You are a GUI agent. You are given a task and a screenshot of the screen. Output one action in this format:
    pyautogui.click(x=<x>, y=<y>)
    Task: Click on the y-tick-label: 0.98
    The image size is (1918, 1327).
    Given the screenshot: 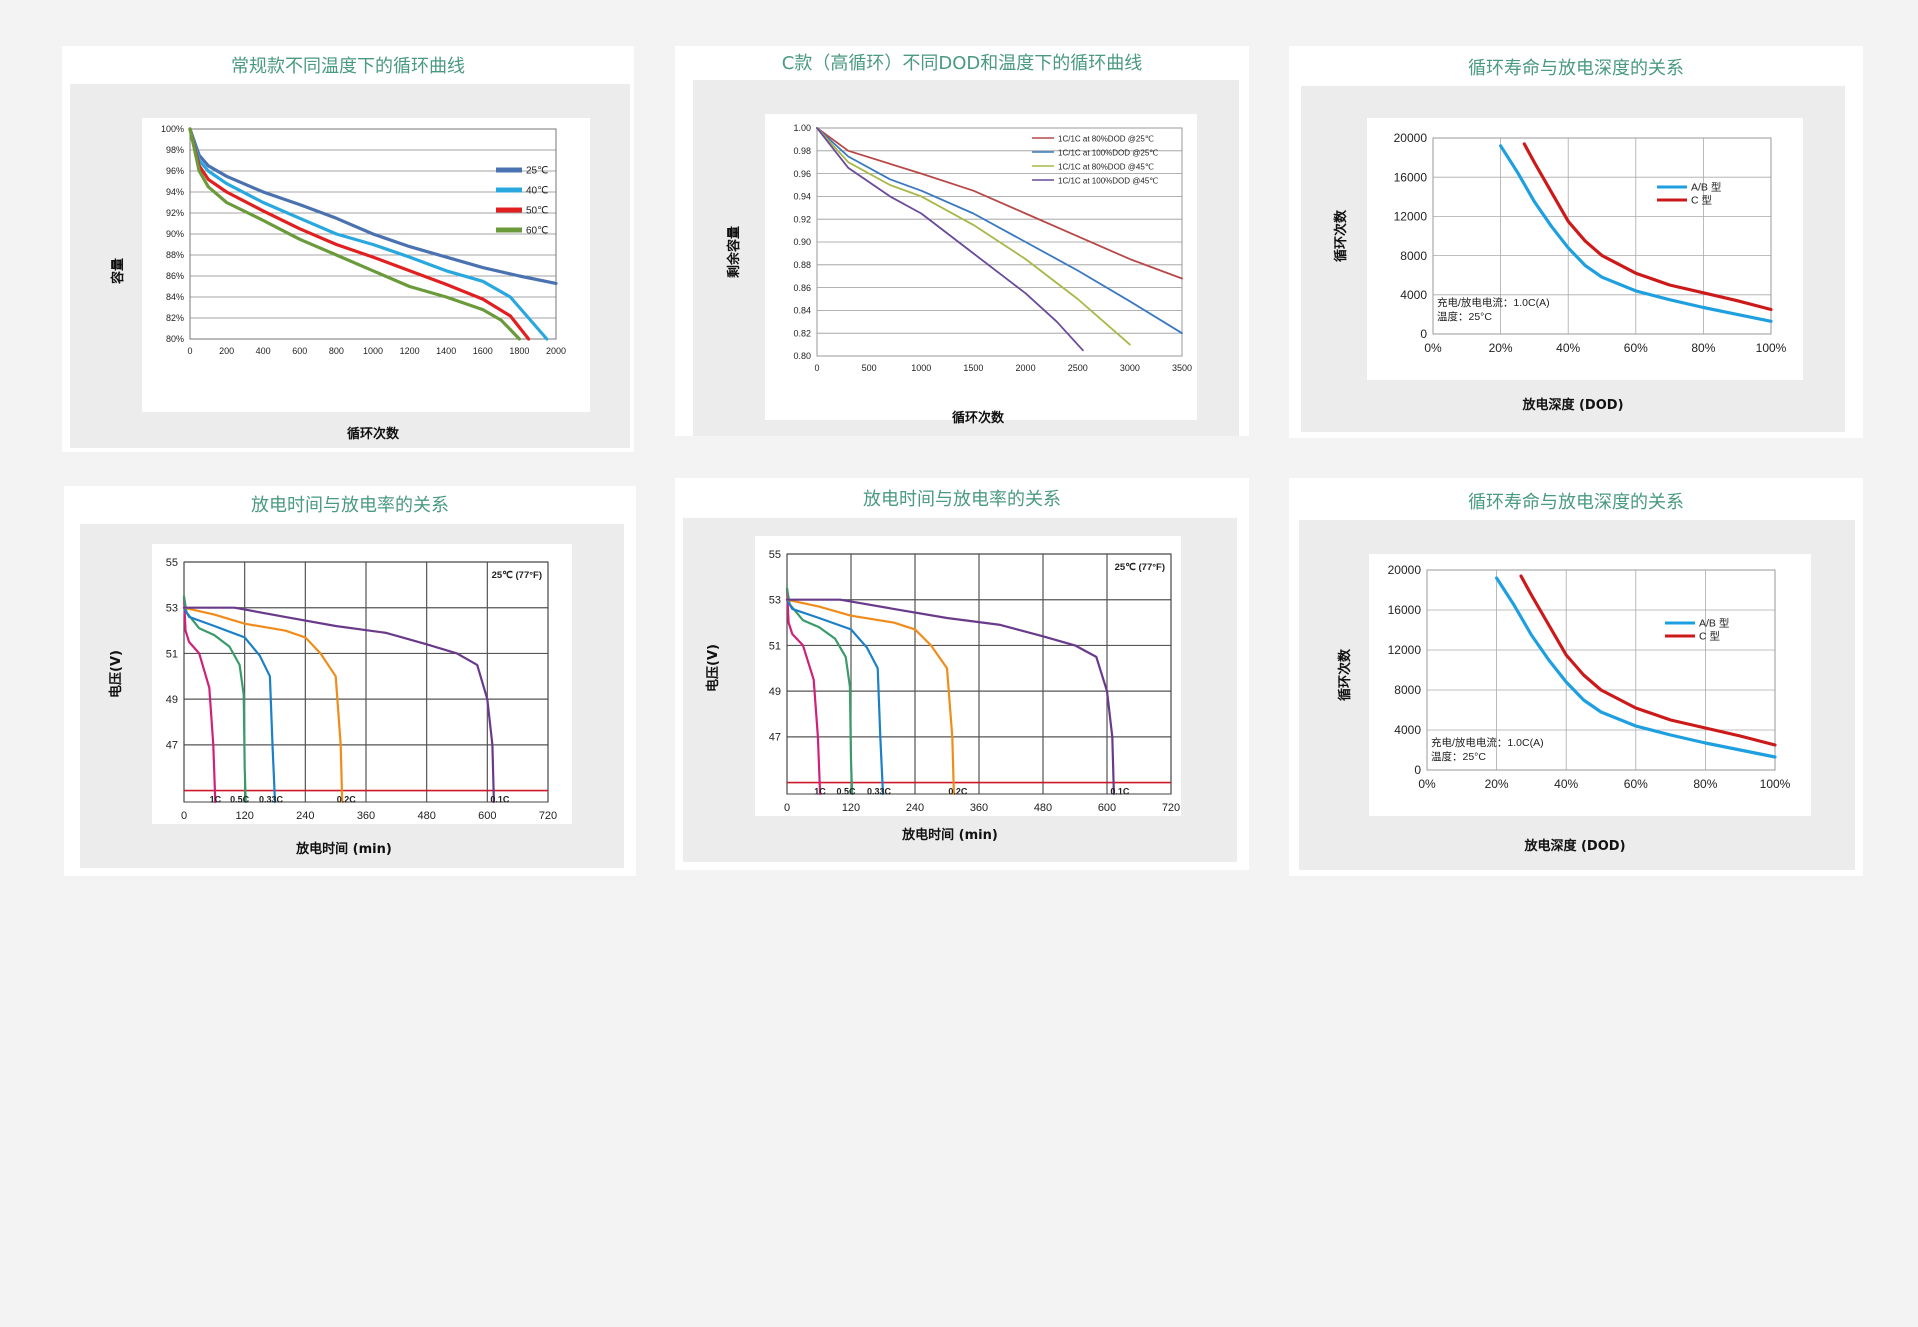 What is the action you would take?
    pyautogui.click(x=802, y=151)
    